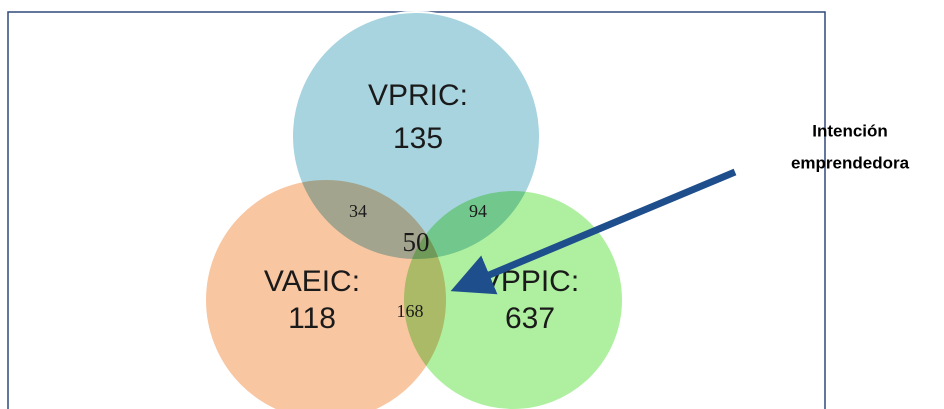 The height and width of the screenshot is (409, 944). I want to click on set-value: 637, so click(530, 318).